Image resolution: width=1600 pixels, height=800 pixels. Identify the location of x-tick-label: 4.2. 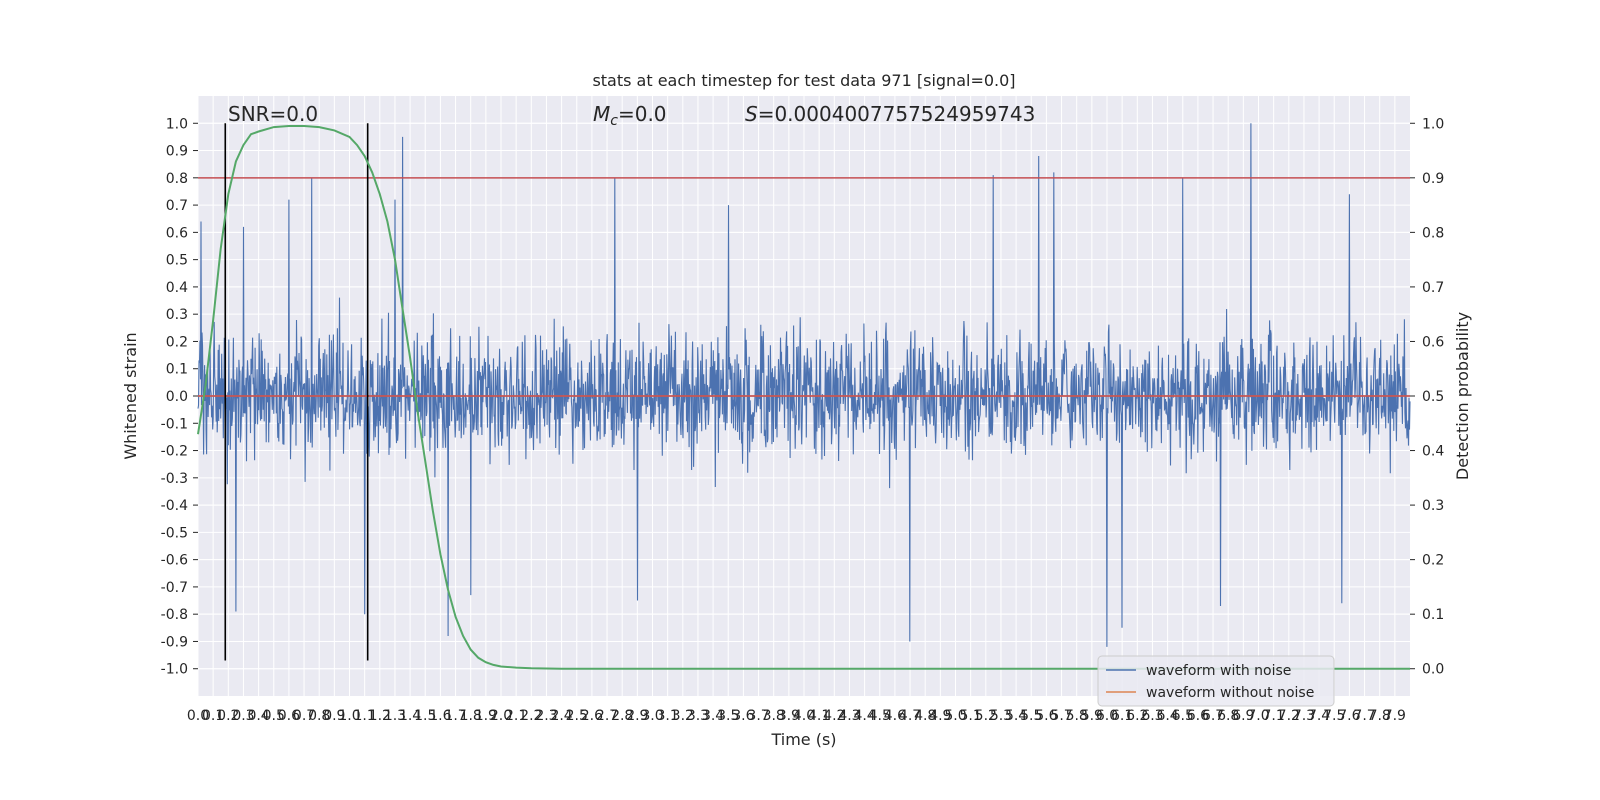
(834, 716).